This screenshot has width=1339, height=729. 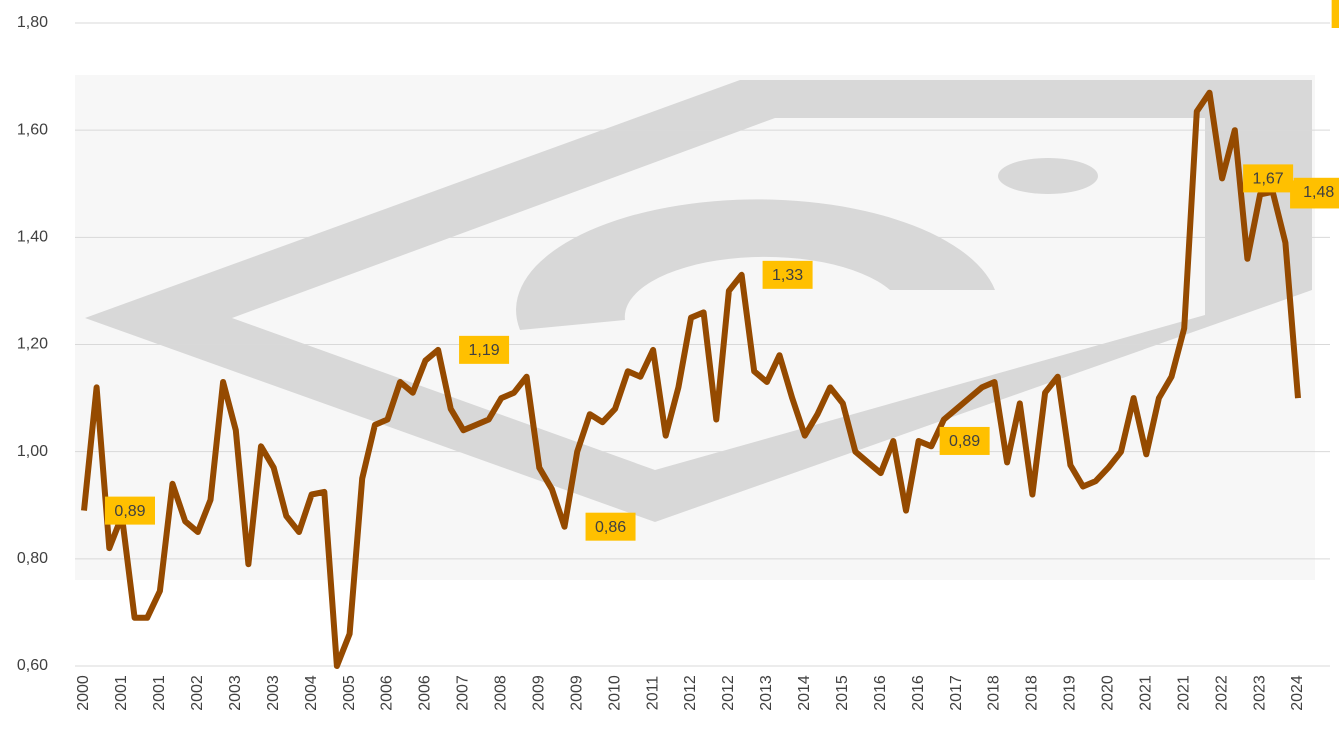 I want to click on x-tick-label: 2005, so click(x=349, y=693).